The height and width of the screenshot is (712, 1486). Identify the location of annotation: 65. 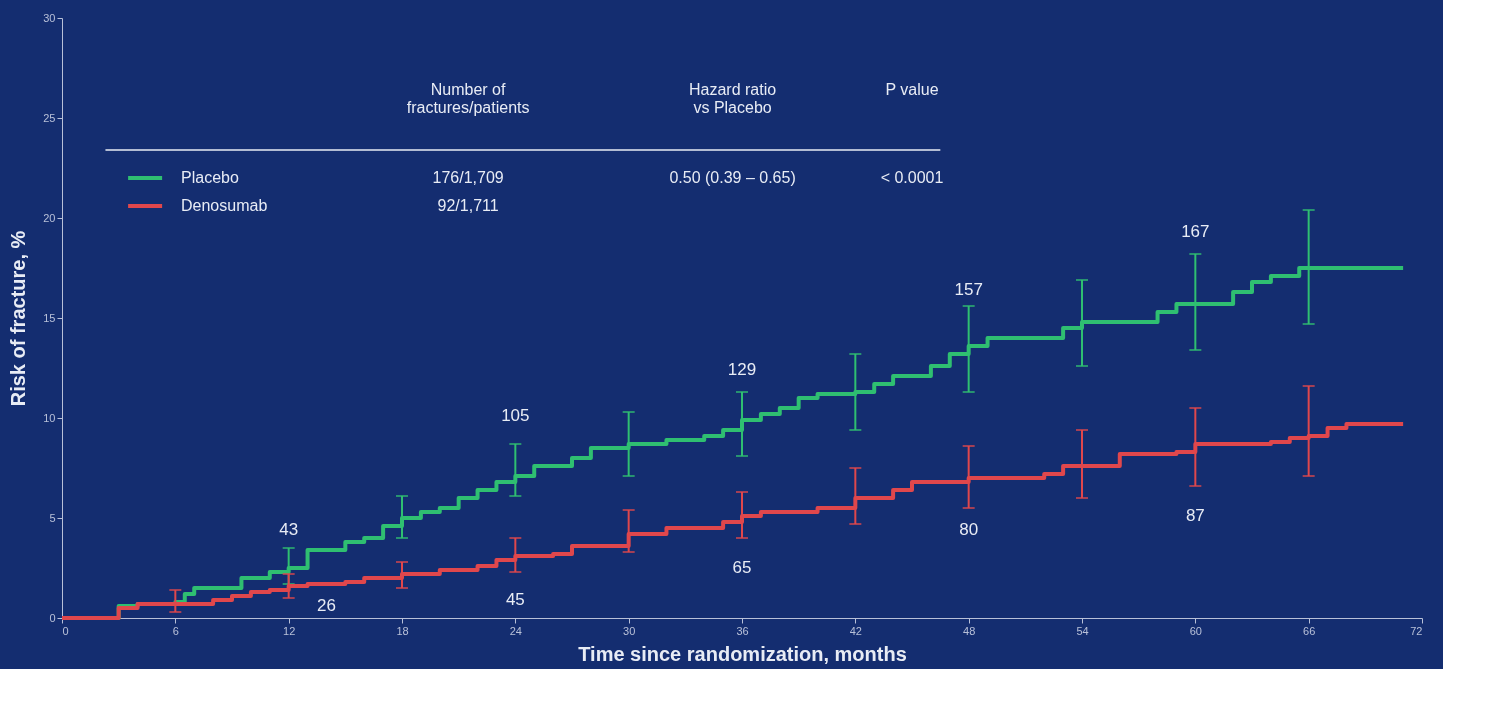
(742, 567).